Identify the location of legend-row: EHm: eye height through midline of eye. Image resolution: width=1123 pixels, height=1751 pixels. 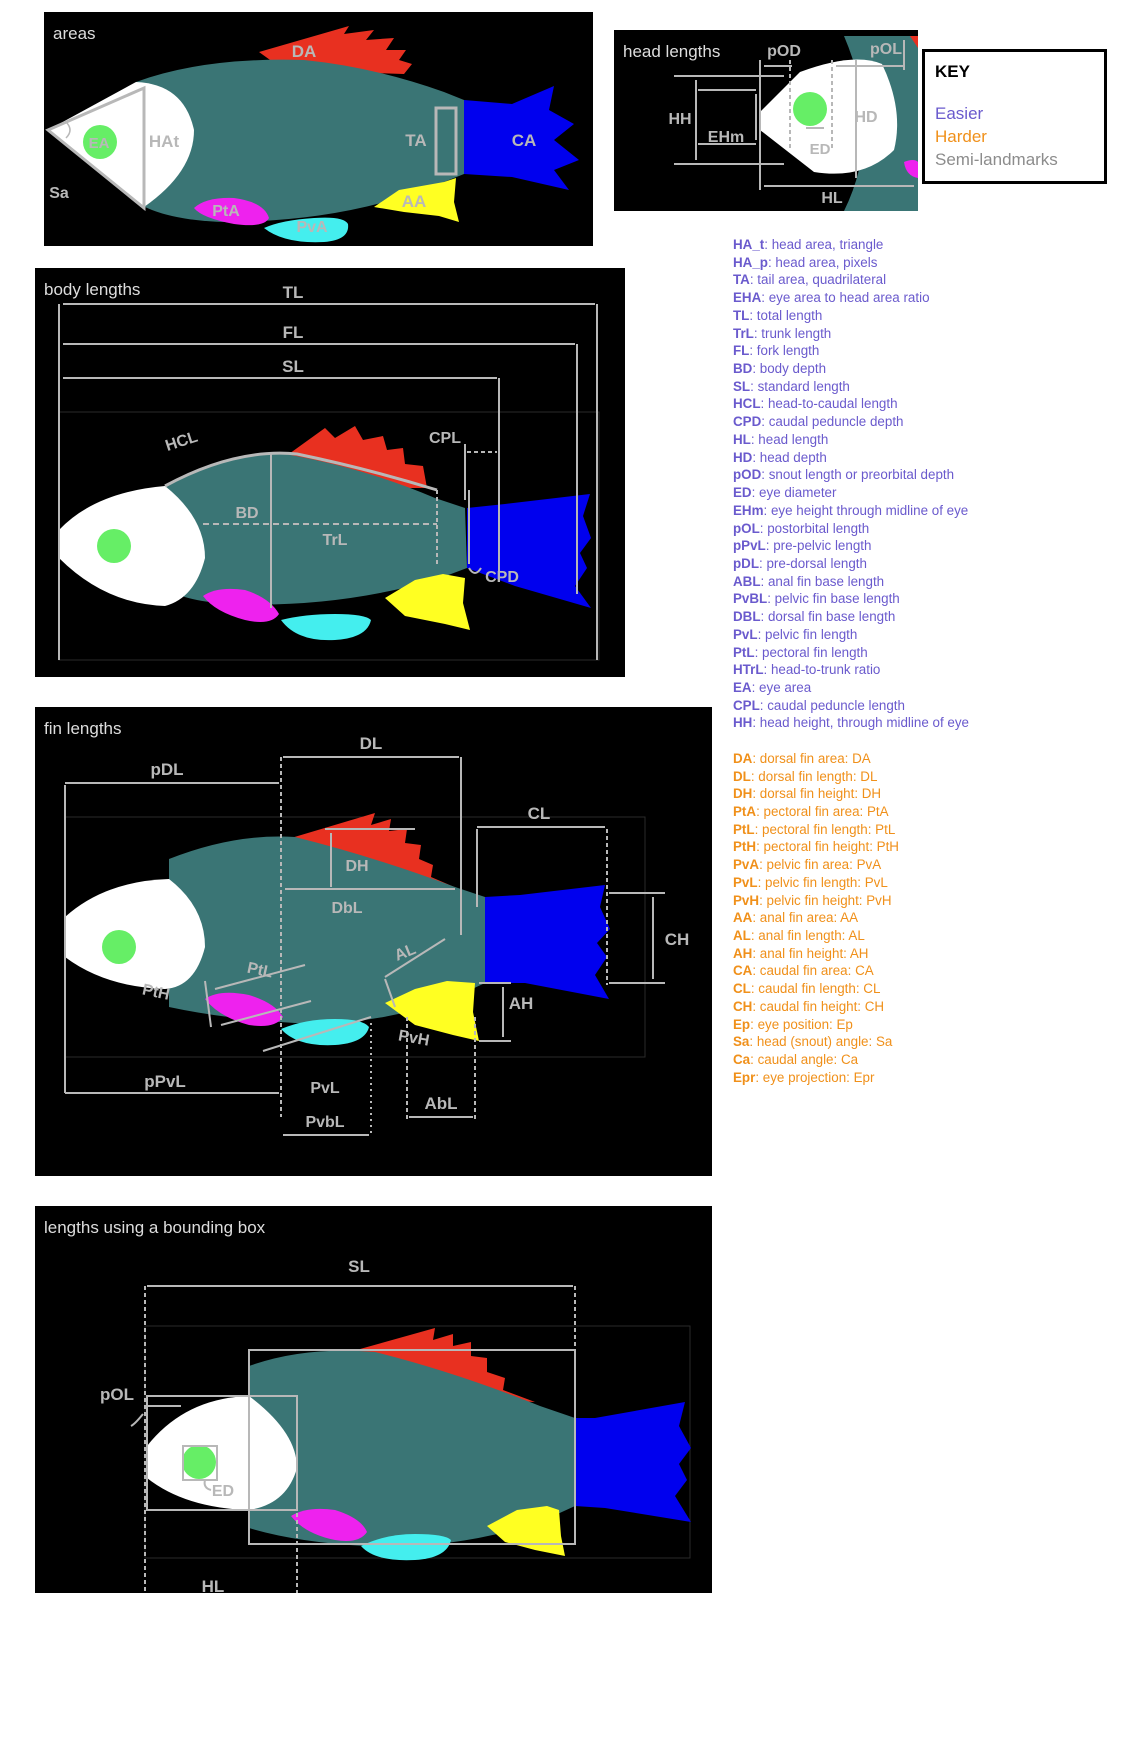
(913, 511).